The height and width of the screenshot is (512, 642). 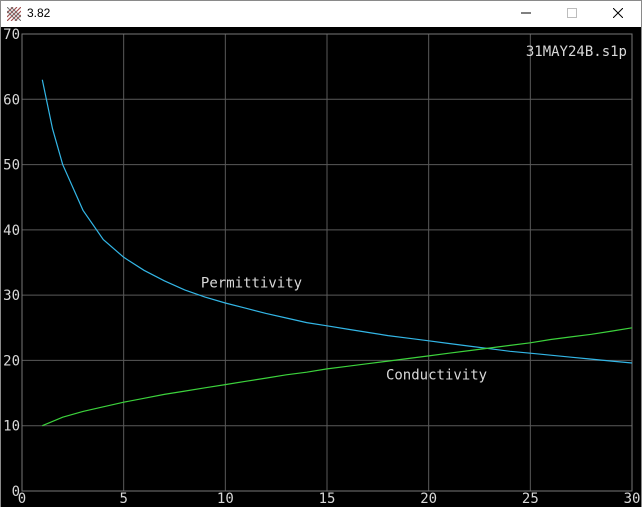 I want to click on chart-title: 31MAY24B.s1p, so click(x=576, y=52).